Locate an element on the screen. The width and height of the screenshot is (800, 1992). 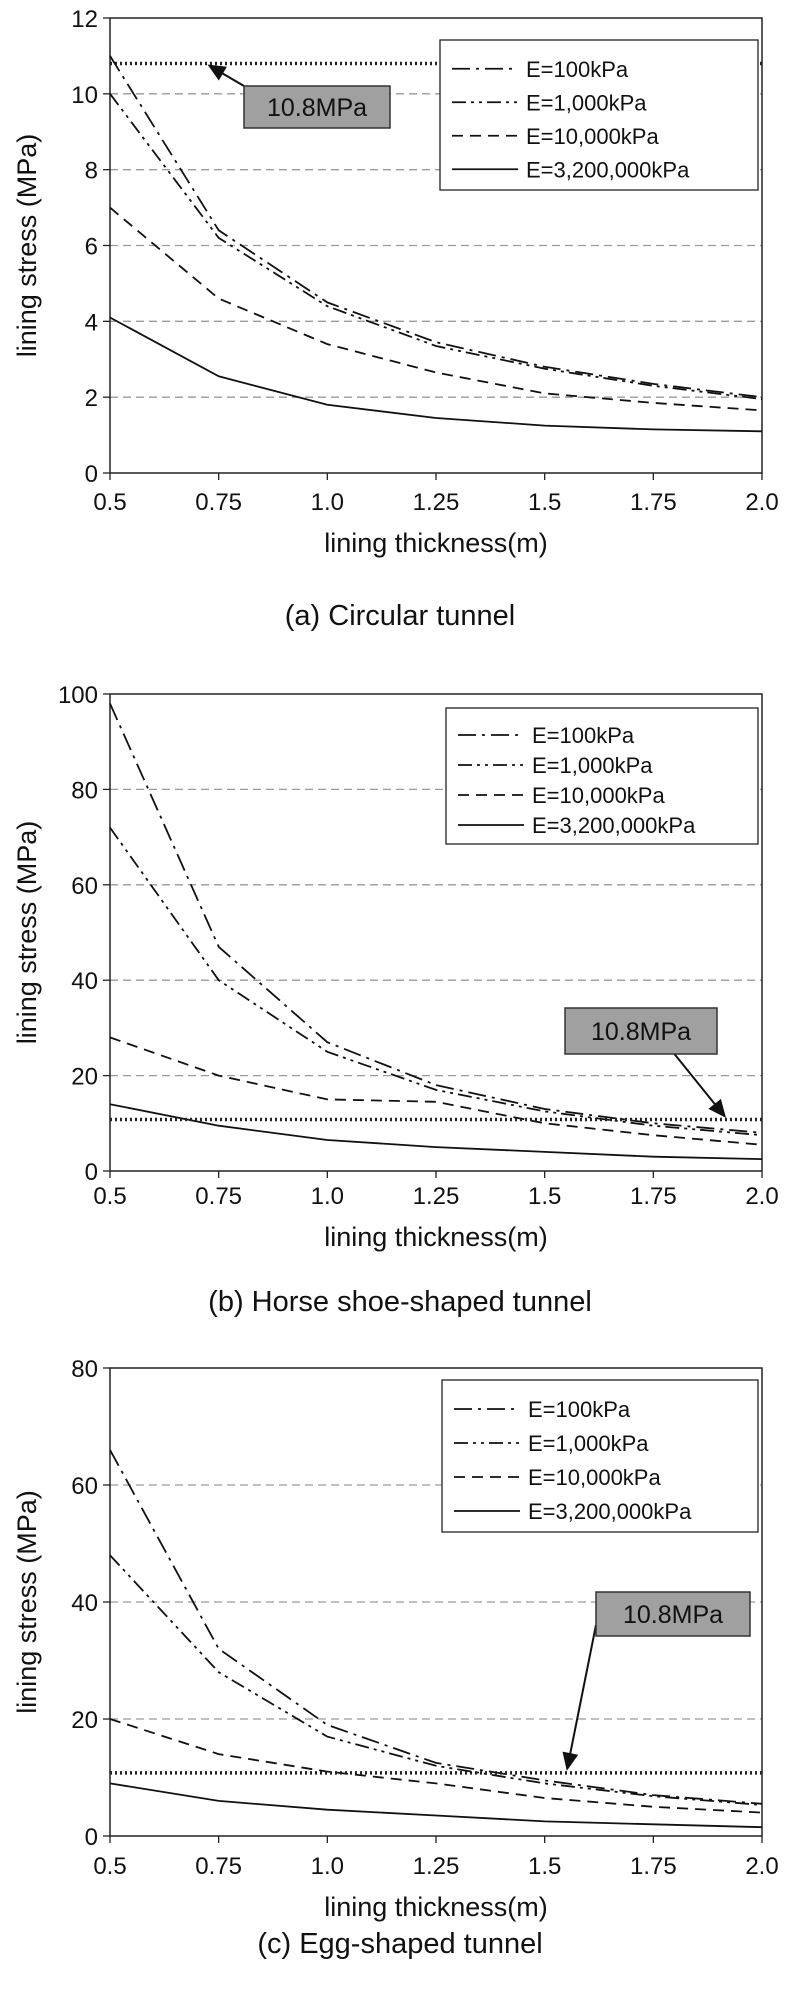
y-tick-label: 8 is located at coordinates (91, 171).